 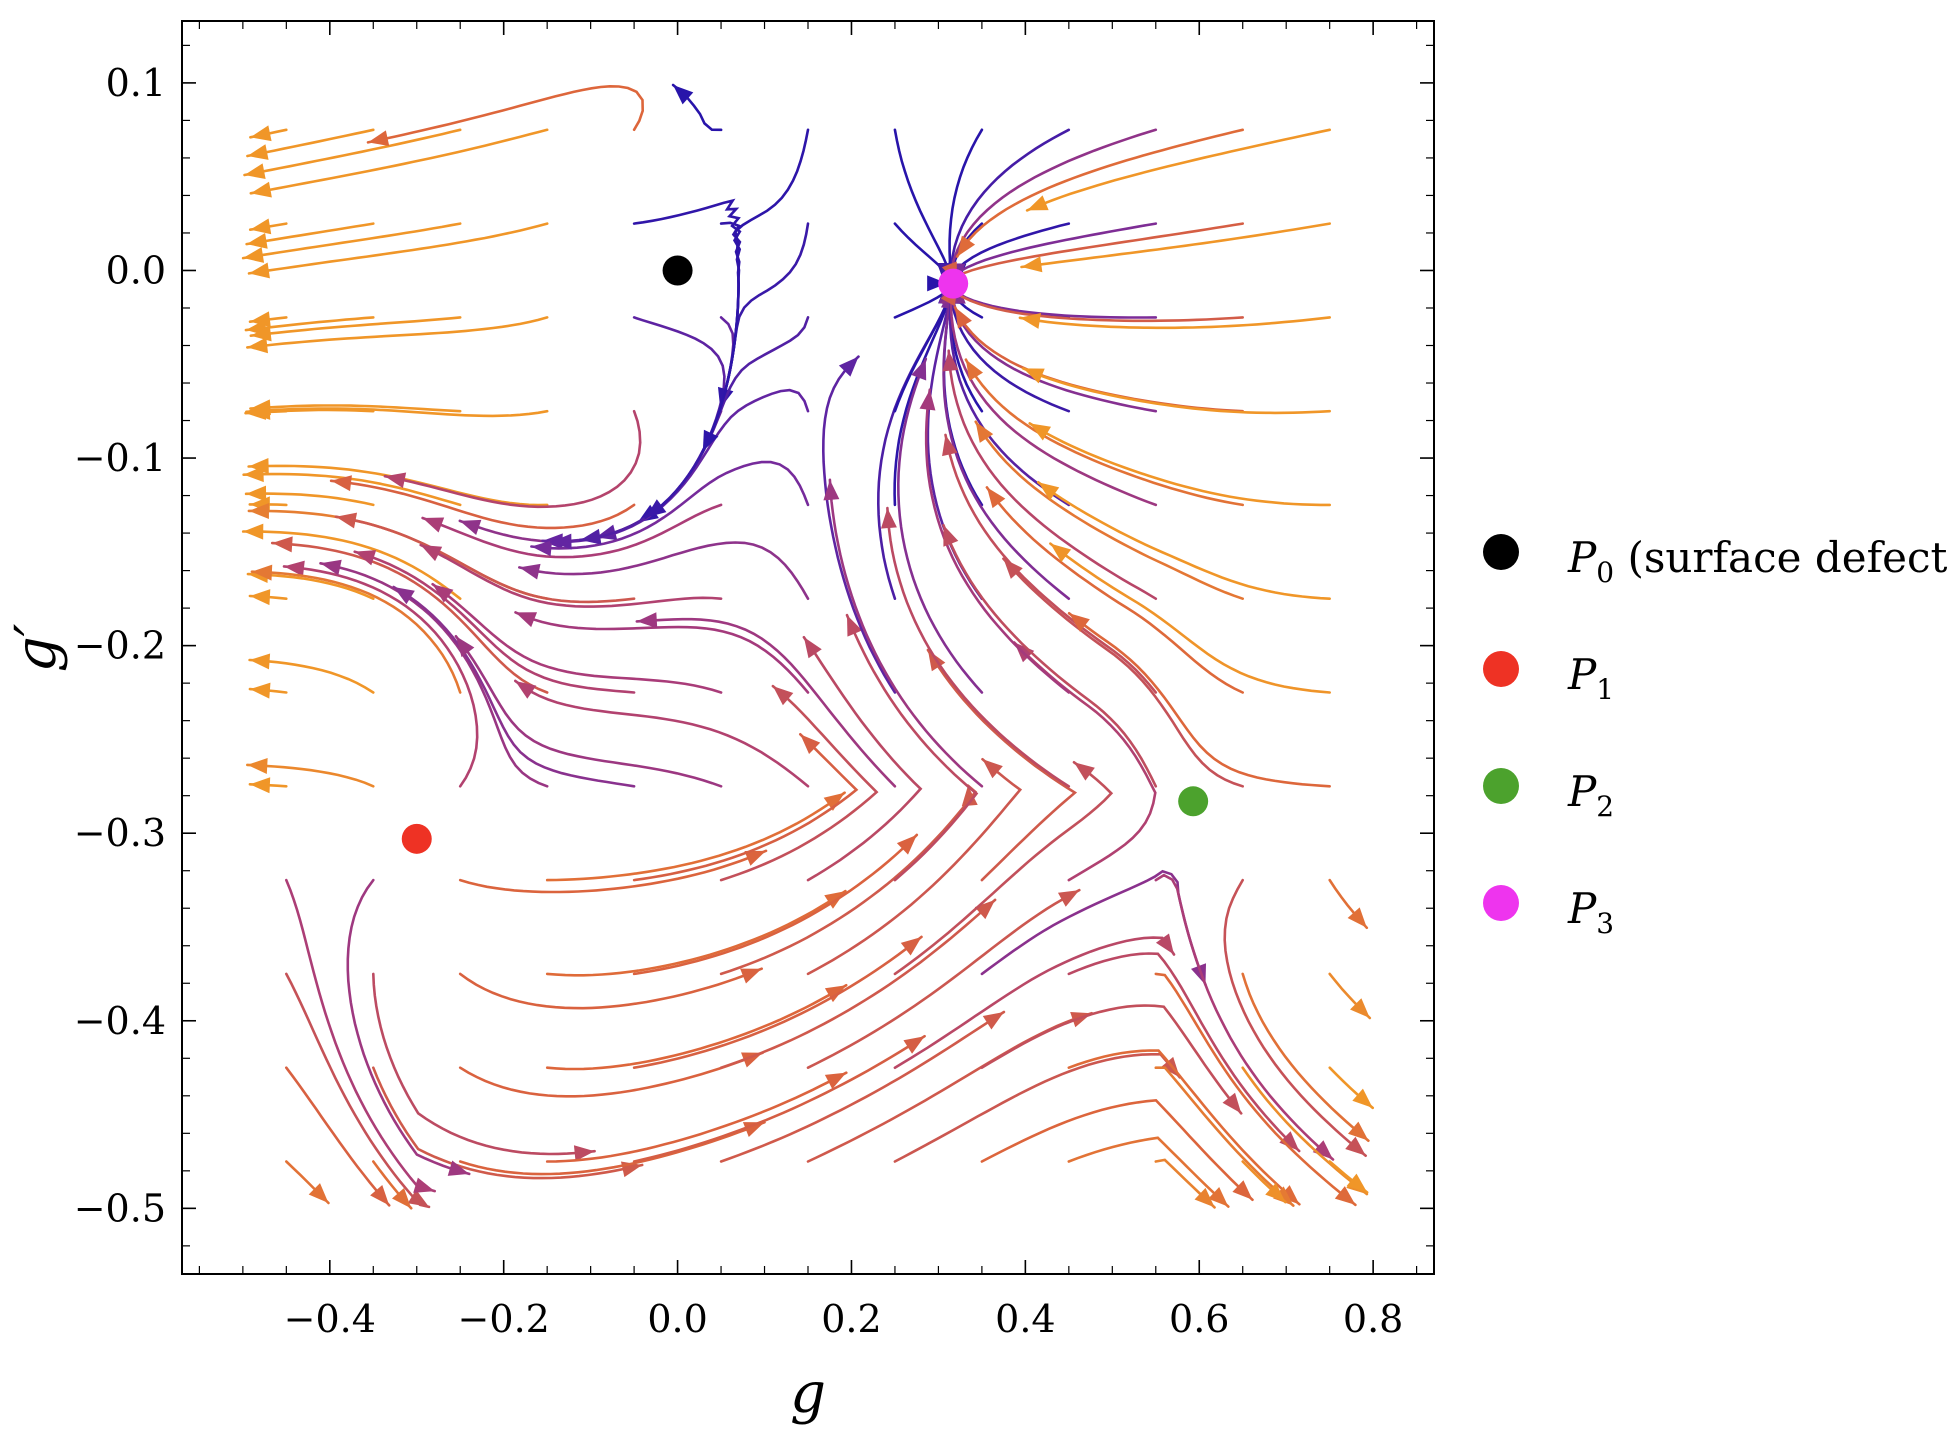 What do you see at coordinates (808, 1393) in the screenshot?
I see `x-axis-label: g` at bounding box center [808, 1393].